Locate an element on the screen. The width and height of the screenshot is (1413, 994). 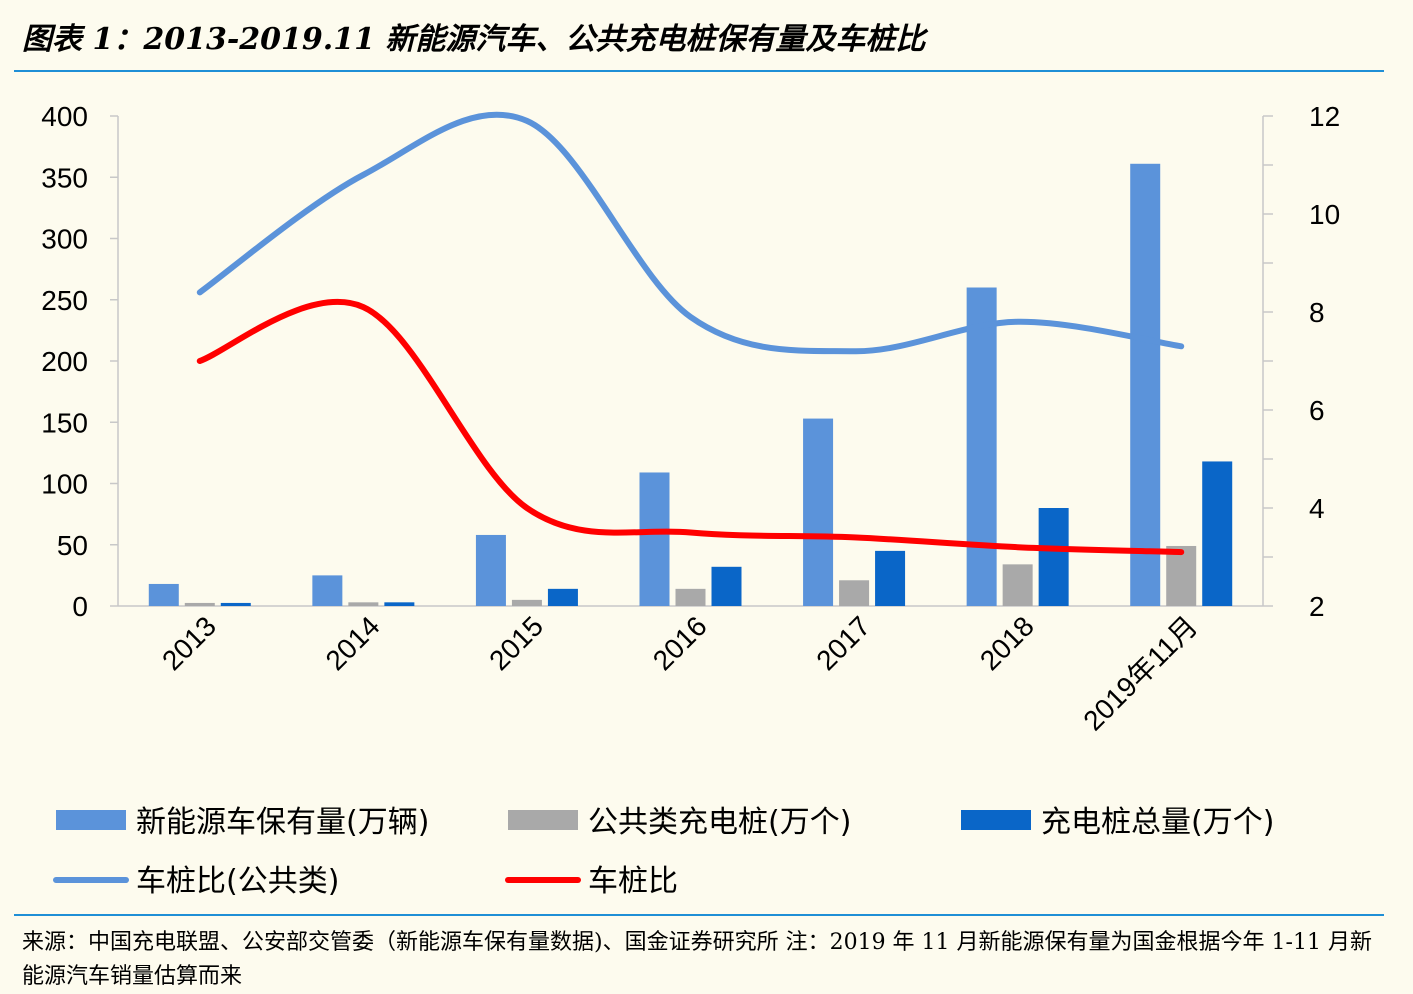
x-tick-label: 2017 is located at coordinates (843, 643).